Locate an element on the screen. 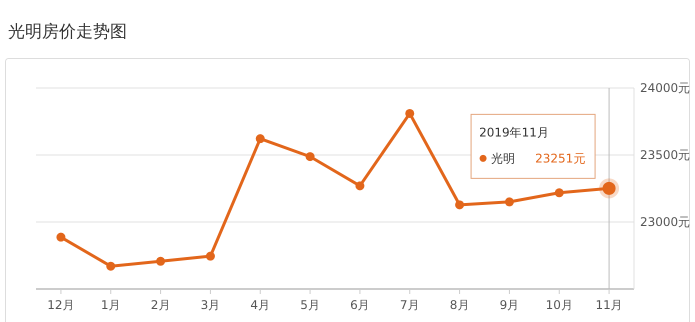 Image resolution: width=695 pixels, height=322 pixels. x-tick-label: 11月 is located at coordinates (609, 305).